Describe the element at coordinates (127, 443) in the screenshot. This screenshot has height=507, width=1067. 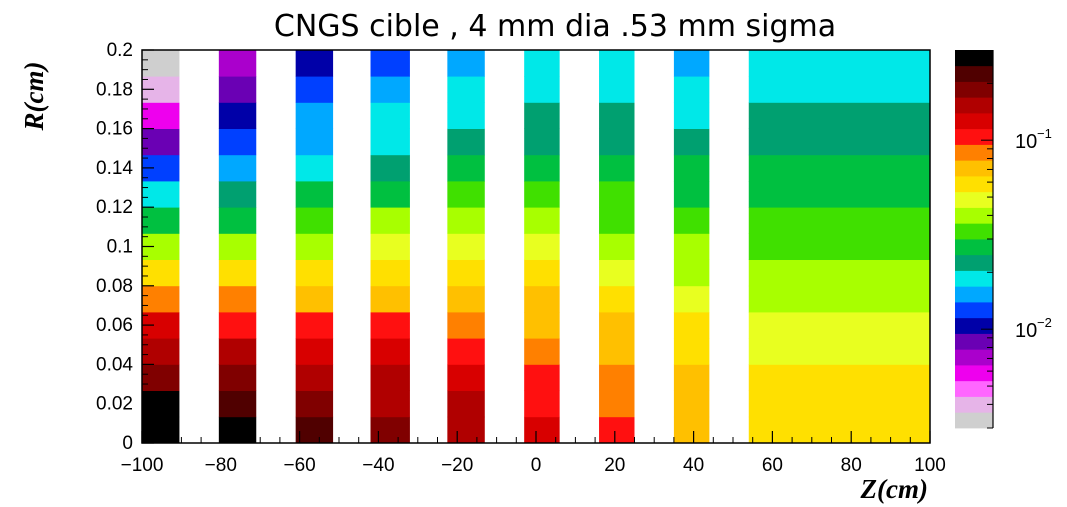
I see `y-tick-label: 0` at that location.